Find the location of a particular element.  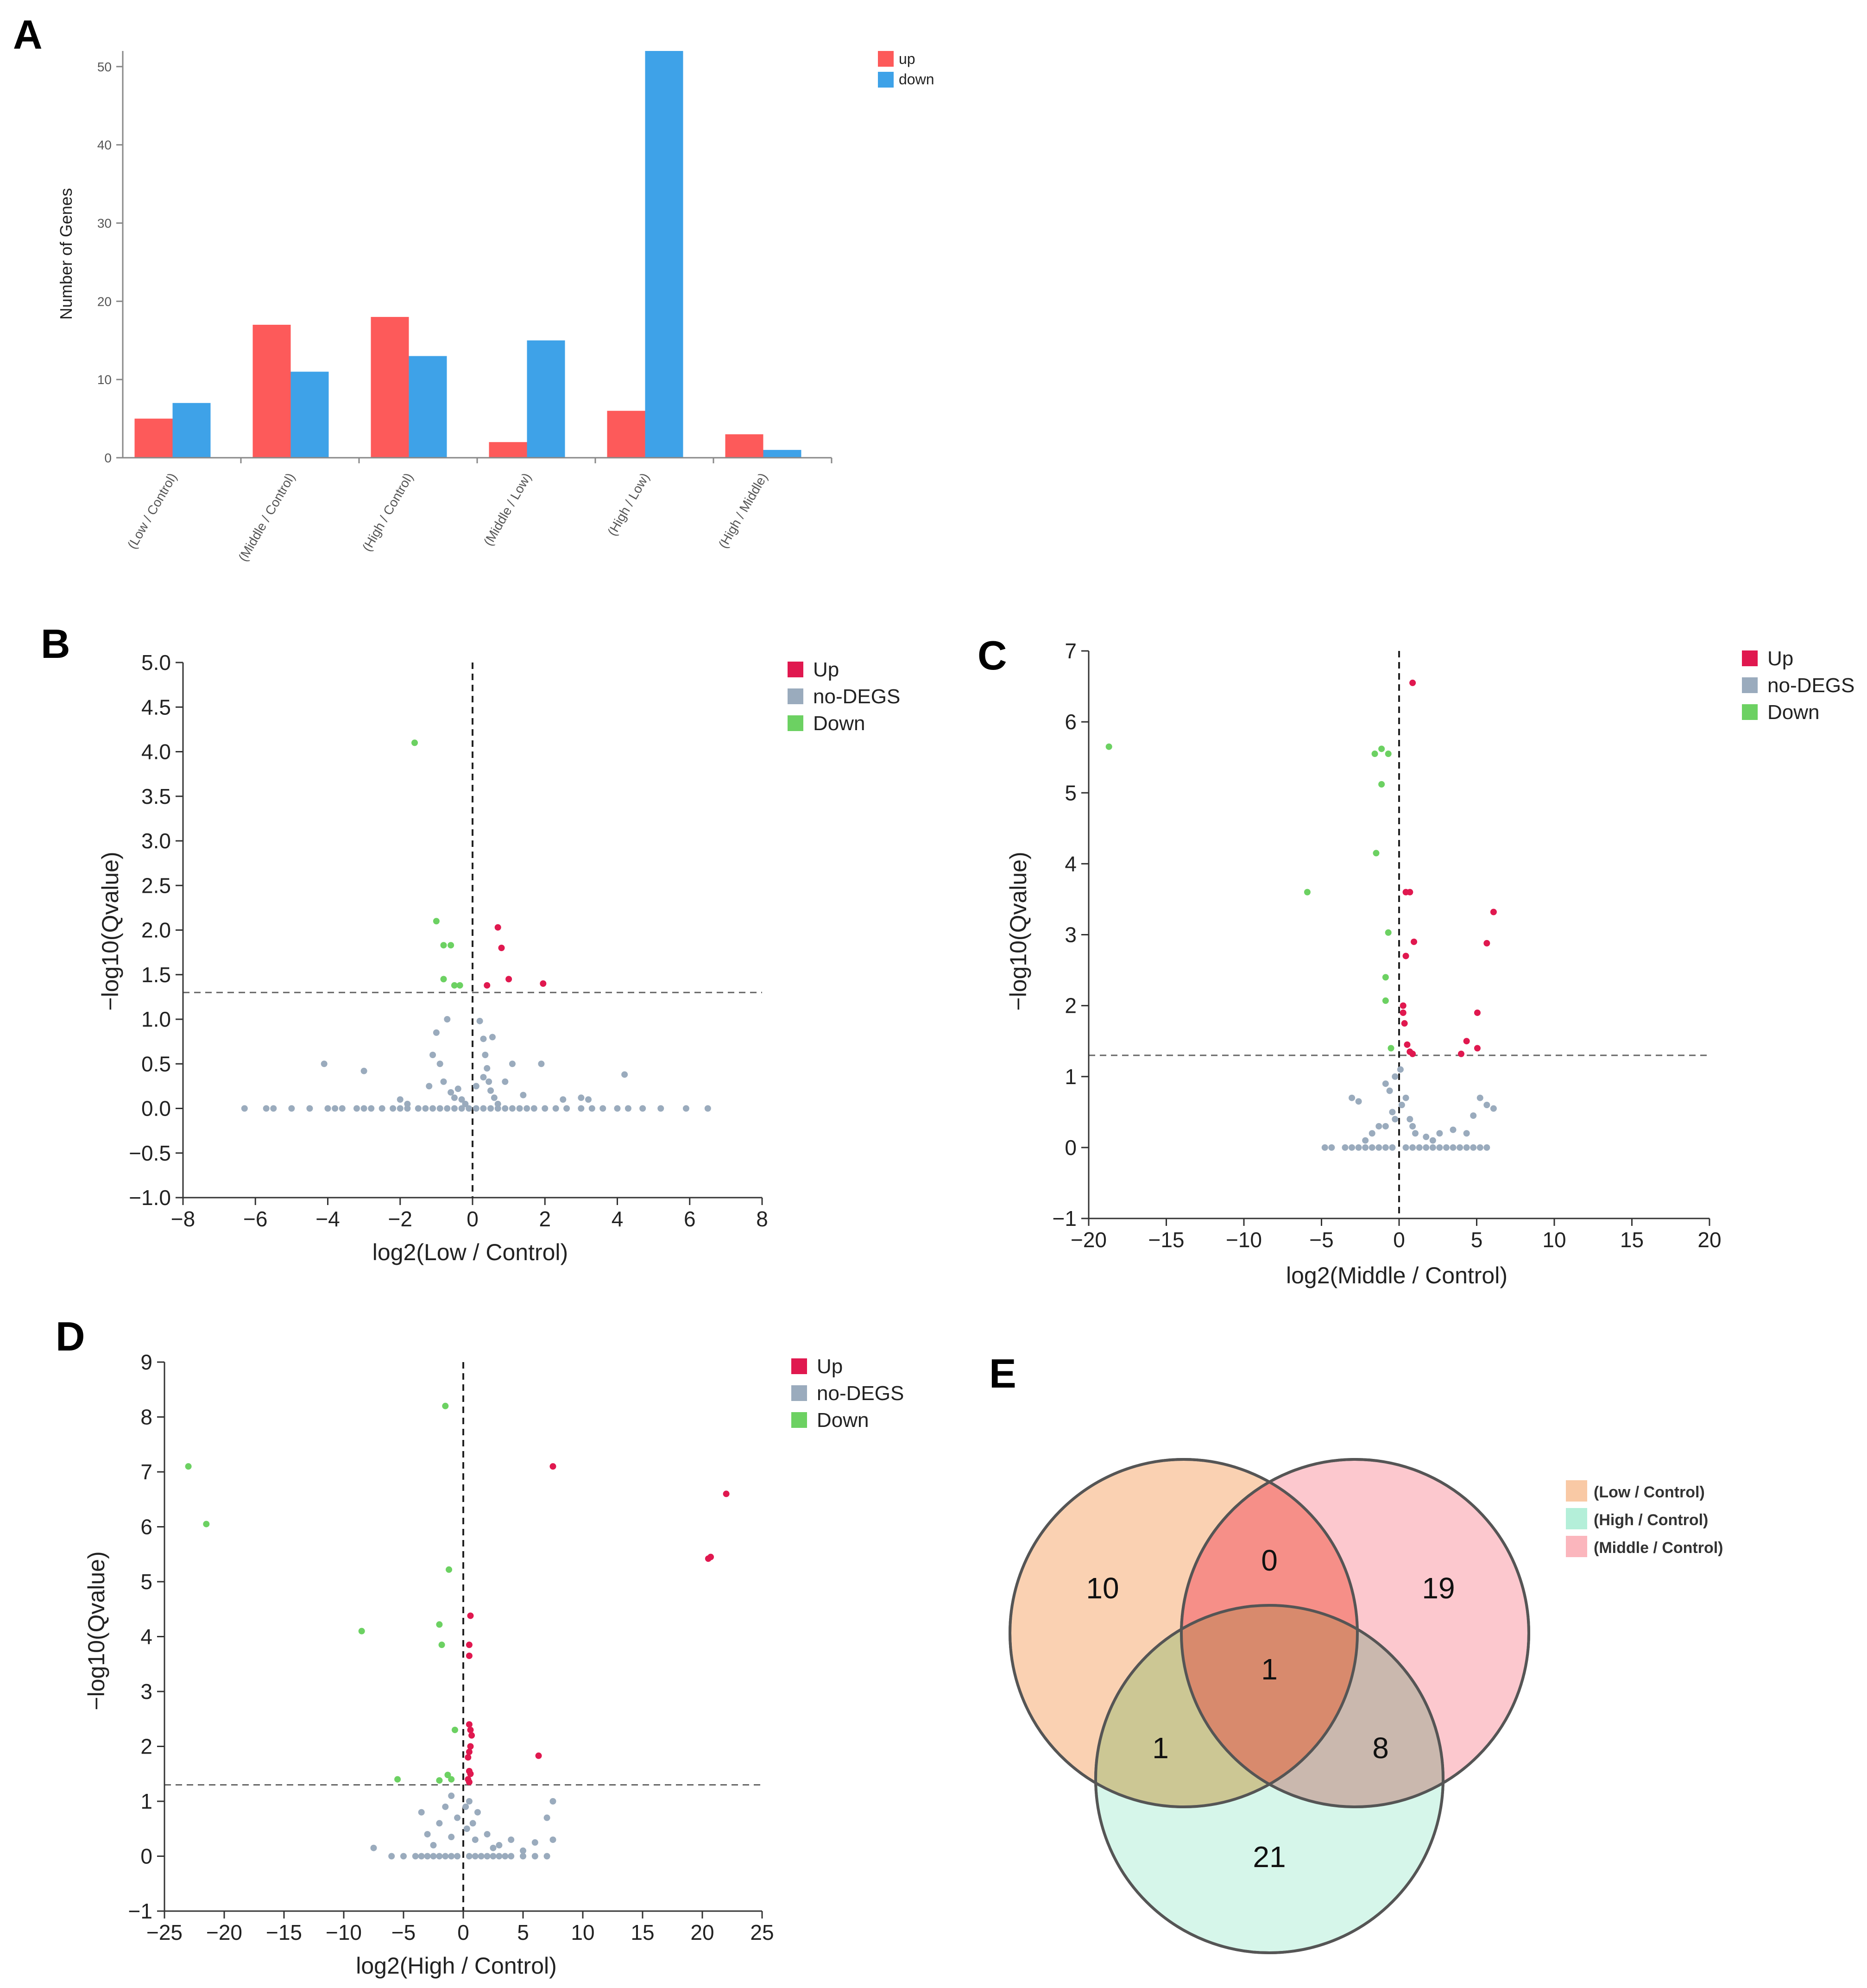

y-tick-label: 8 is located at coordinates (146, 1417).